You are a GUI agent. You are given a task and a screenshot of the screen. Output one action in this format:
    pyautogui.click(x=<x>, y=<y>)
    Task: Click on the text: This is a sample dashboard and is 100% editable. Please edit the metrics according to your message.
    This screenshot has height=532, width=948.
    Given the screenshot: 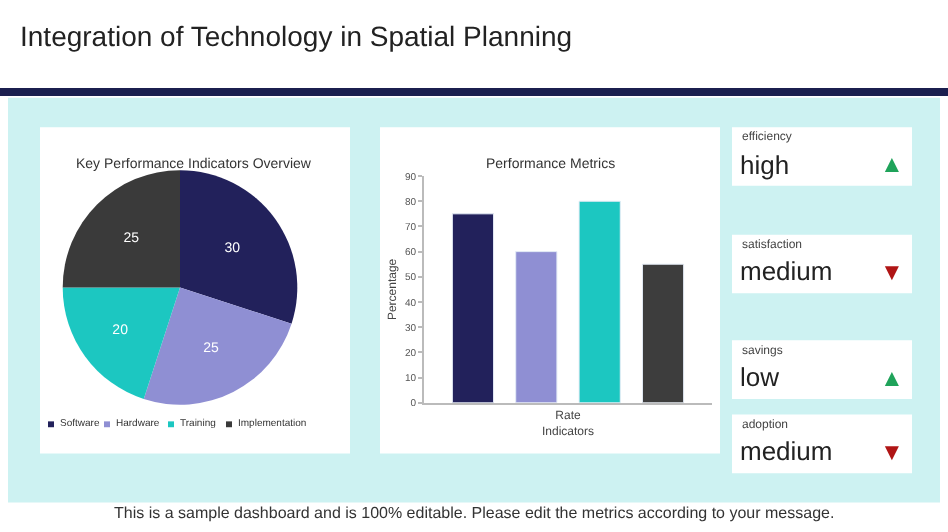 What is the action you would take?
    pyautogui.click(x=474, y=513)
    